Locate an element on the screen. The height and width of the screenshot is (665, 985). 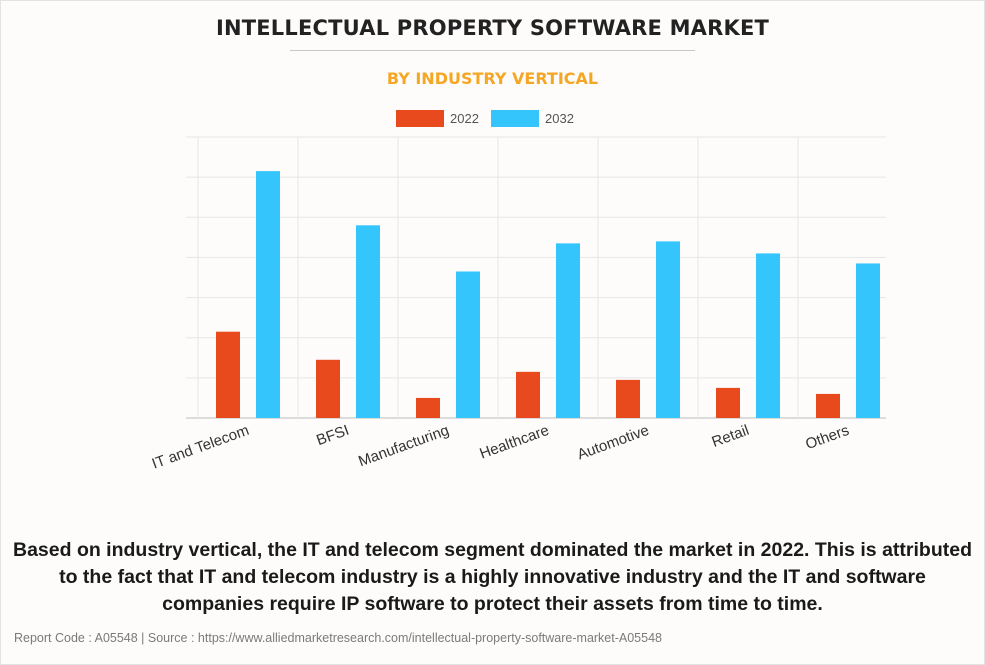
x-tick-label: Healthcare is located at coordinates (514, 442).